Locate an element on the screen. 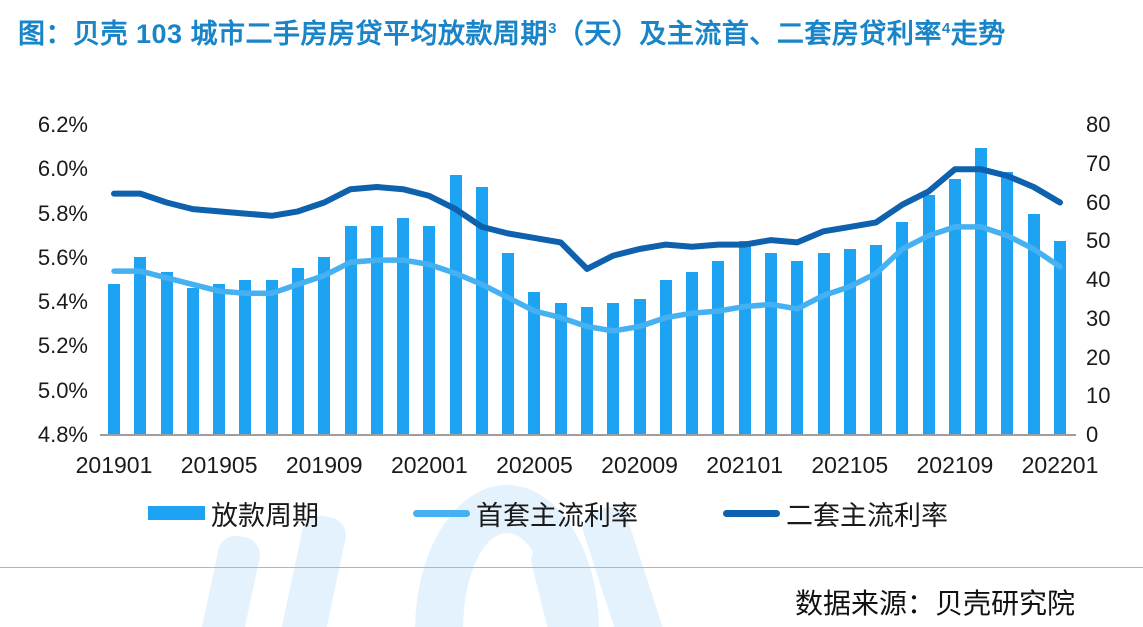  title-text: 走势 is located at coordinates (978, 34).